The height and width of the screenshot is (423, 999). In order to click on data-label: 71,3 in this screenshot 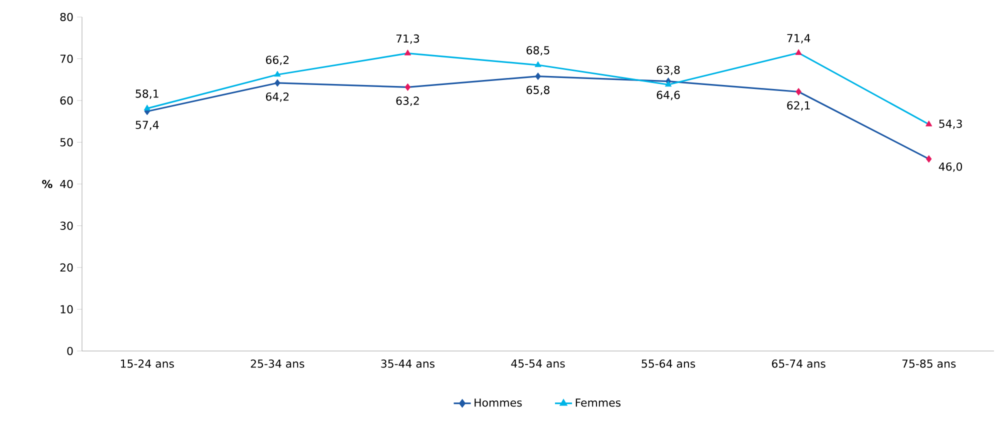, I will do `click(408, 39)`.